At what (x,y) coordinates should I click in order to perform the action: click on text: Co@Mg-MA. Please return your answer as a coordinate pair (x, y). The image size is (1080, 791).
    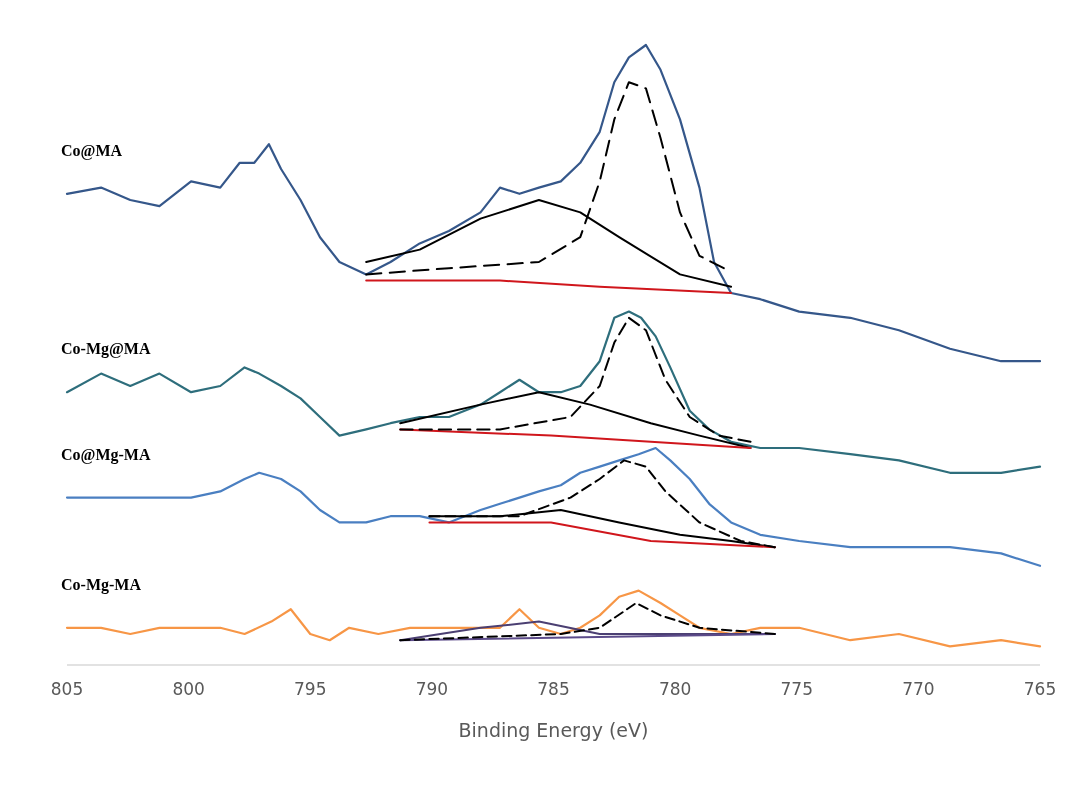
    Looking at the image, I should click on (106, 454).